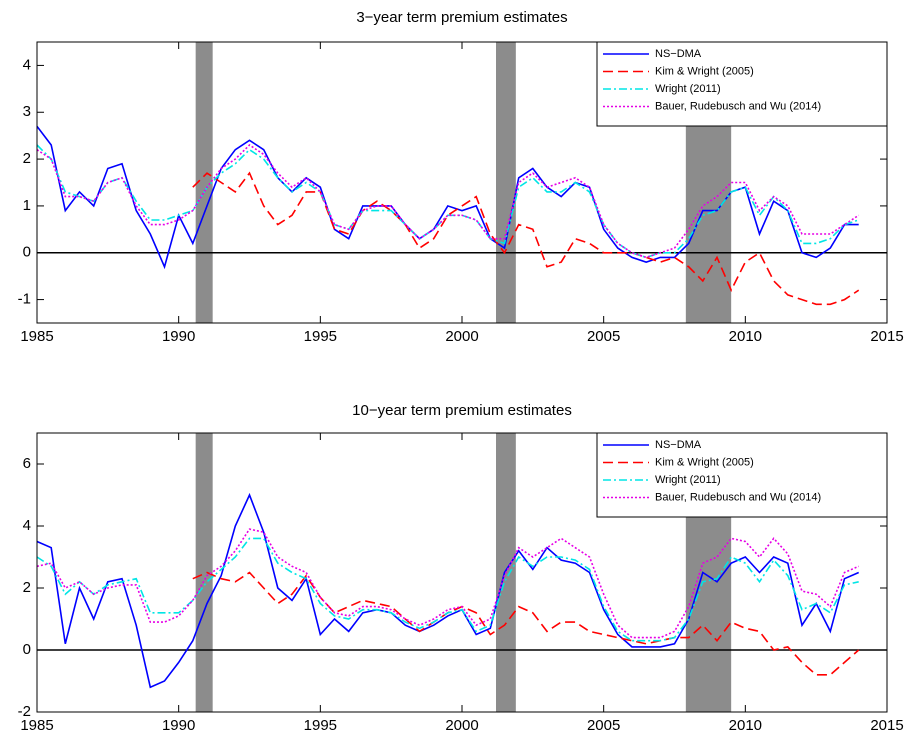 This screenshot has width=912, height=743. What do you see at coordinates (462, 410) in the screenshot?
I see `chart-title: 10−year term premium estimates` at bounding box center [462, 410].